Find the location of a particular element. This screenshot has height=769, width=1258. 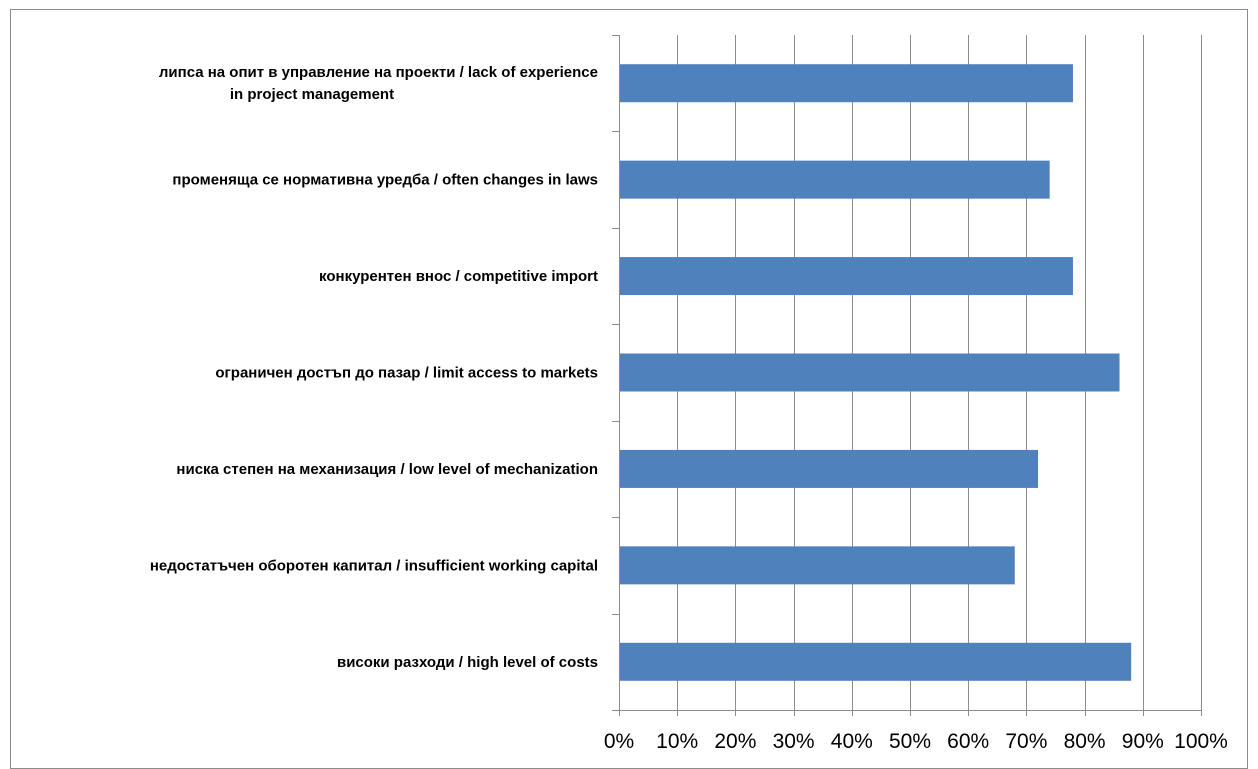

x-tick-label: 90% is located at coordinates (1143, 741).